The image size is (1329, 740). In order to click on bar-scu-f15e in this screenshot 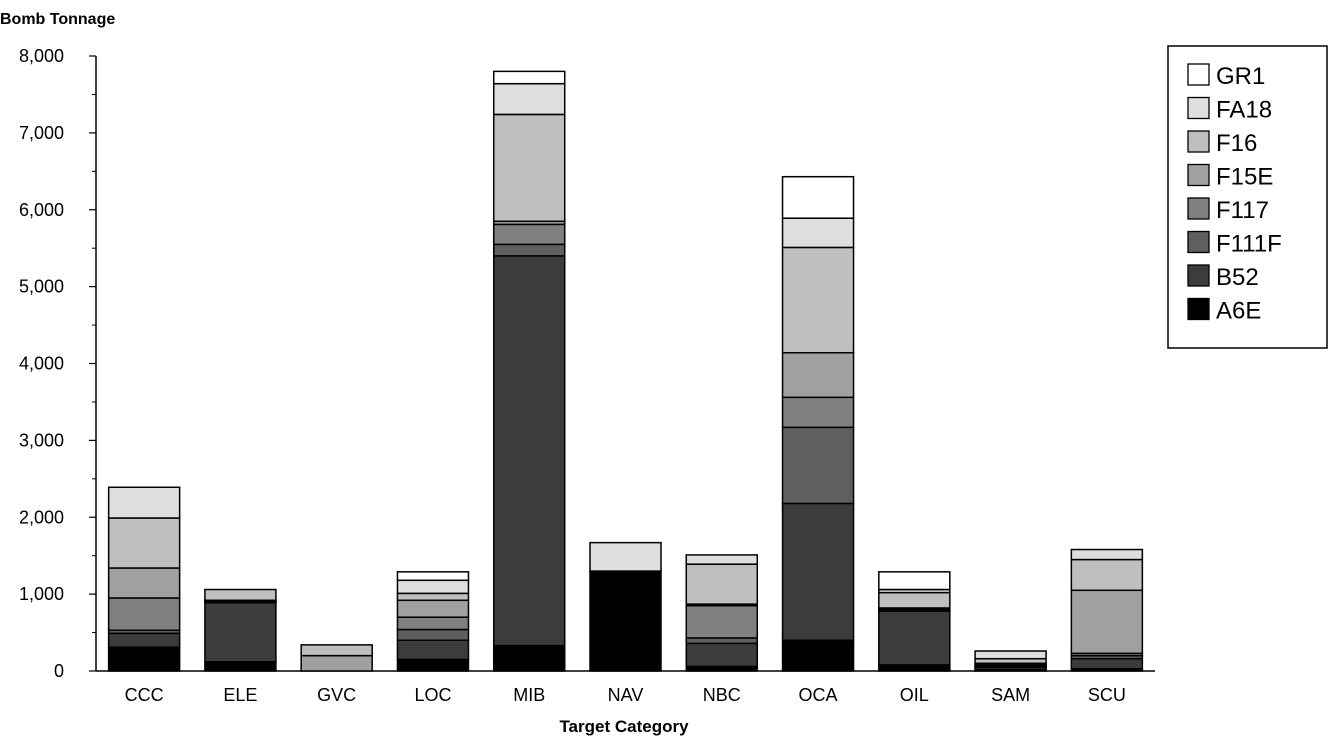, I will do `click(1107, 622)`.